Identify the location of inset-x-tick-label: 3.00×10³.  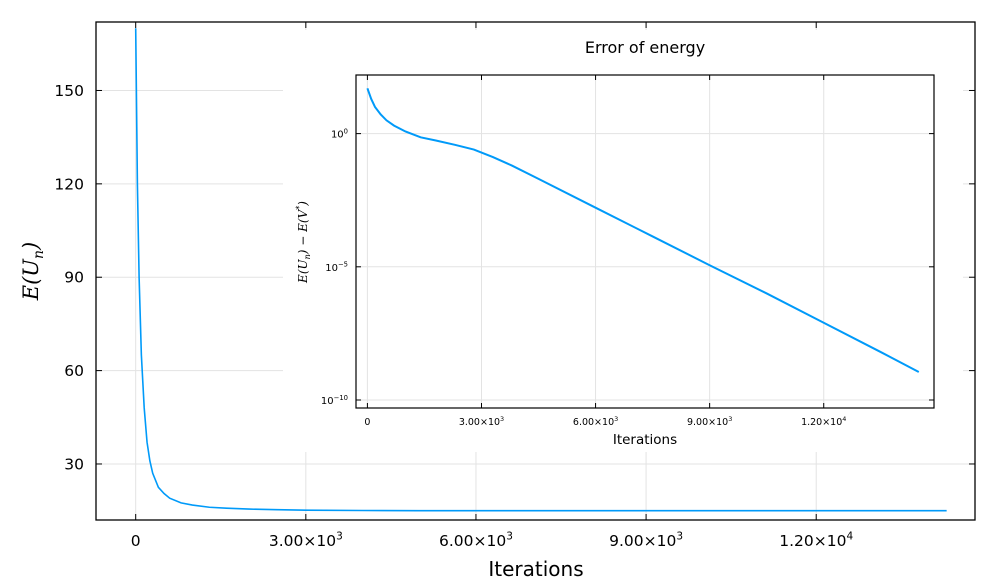
(481, 421).